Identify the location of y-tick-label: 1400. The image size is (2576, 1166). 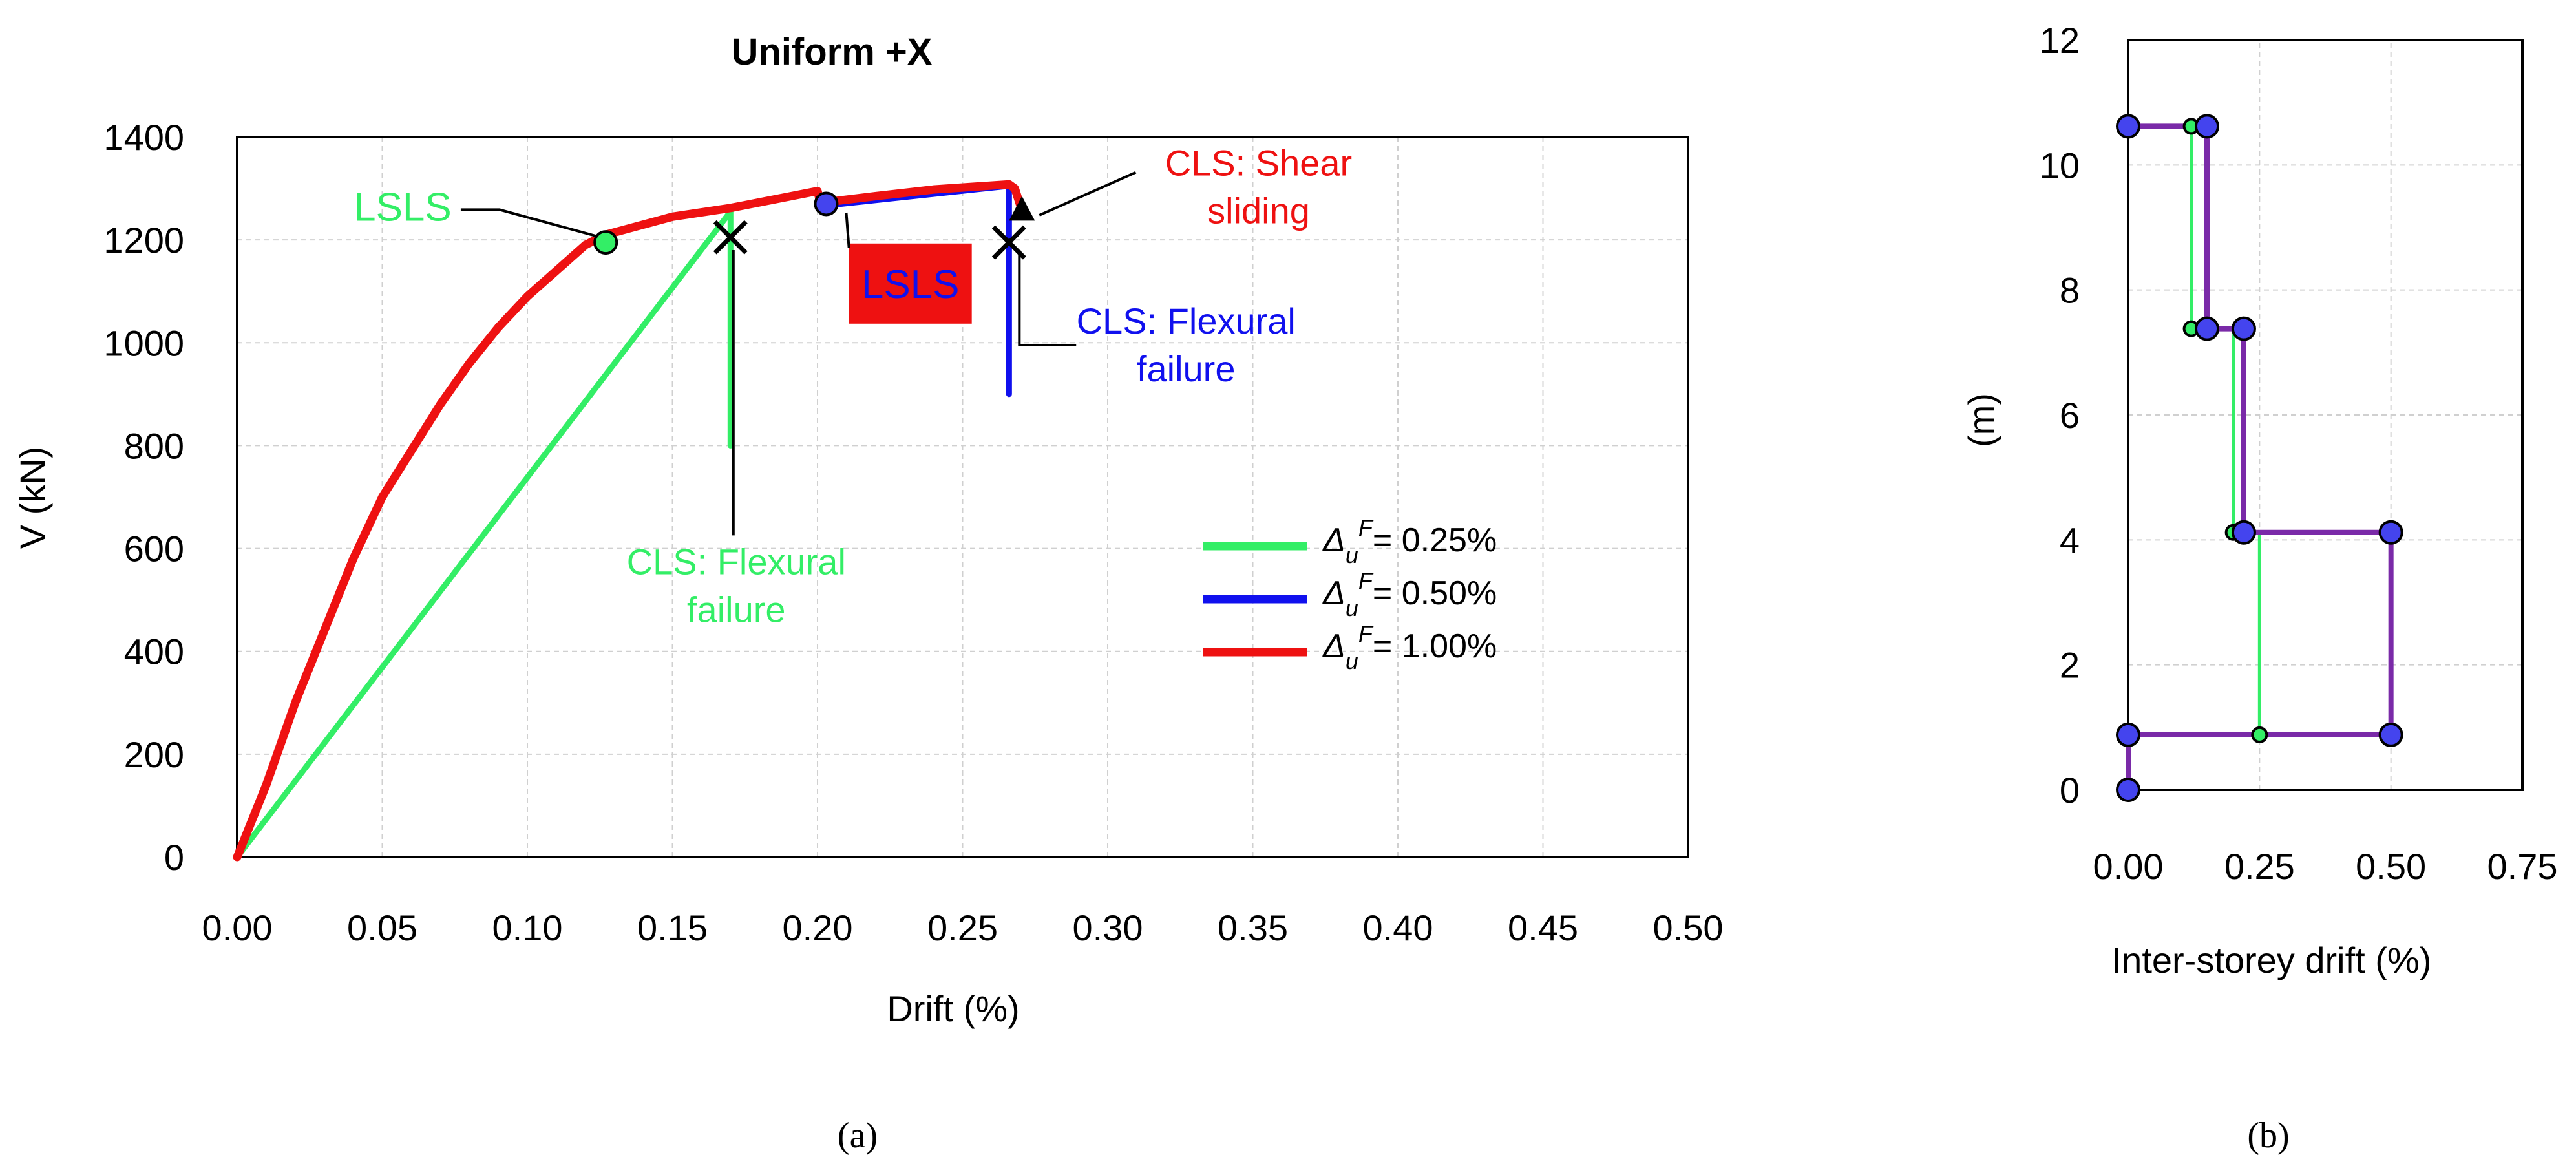
(143, 138).